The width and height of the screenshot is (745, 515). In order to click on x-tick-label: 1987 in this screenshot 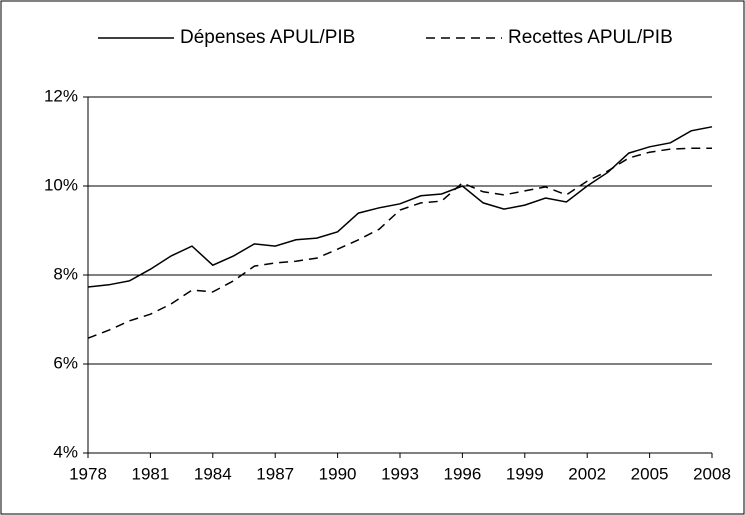, I will do `click(275, 473)`.